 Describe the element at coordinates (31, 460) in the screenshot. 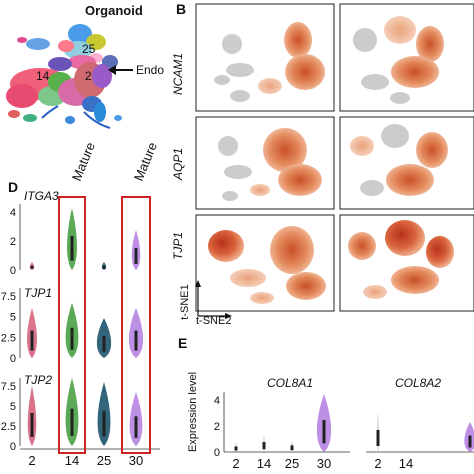

I see `cluster-x-label-2: 2` at that location.